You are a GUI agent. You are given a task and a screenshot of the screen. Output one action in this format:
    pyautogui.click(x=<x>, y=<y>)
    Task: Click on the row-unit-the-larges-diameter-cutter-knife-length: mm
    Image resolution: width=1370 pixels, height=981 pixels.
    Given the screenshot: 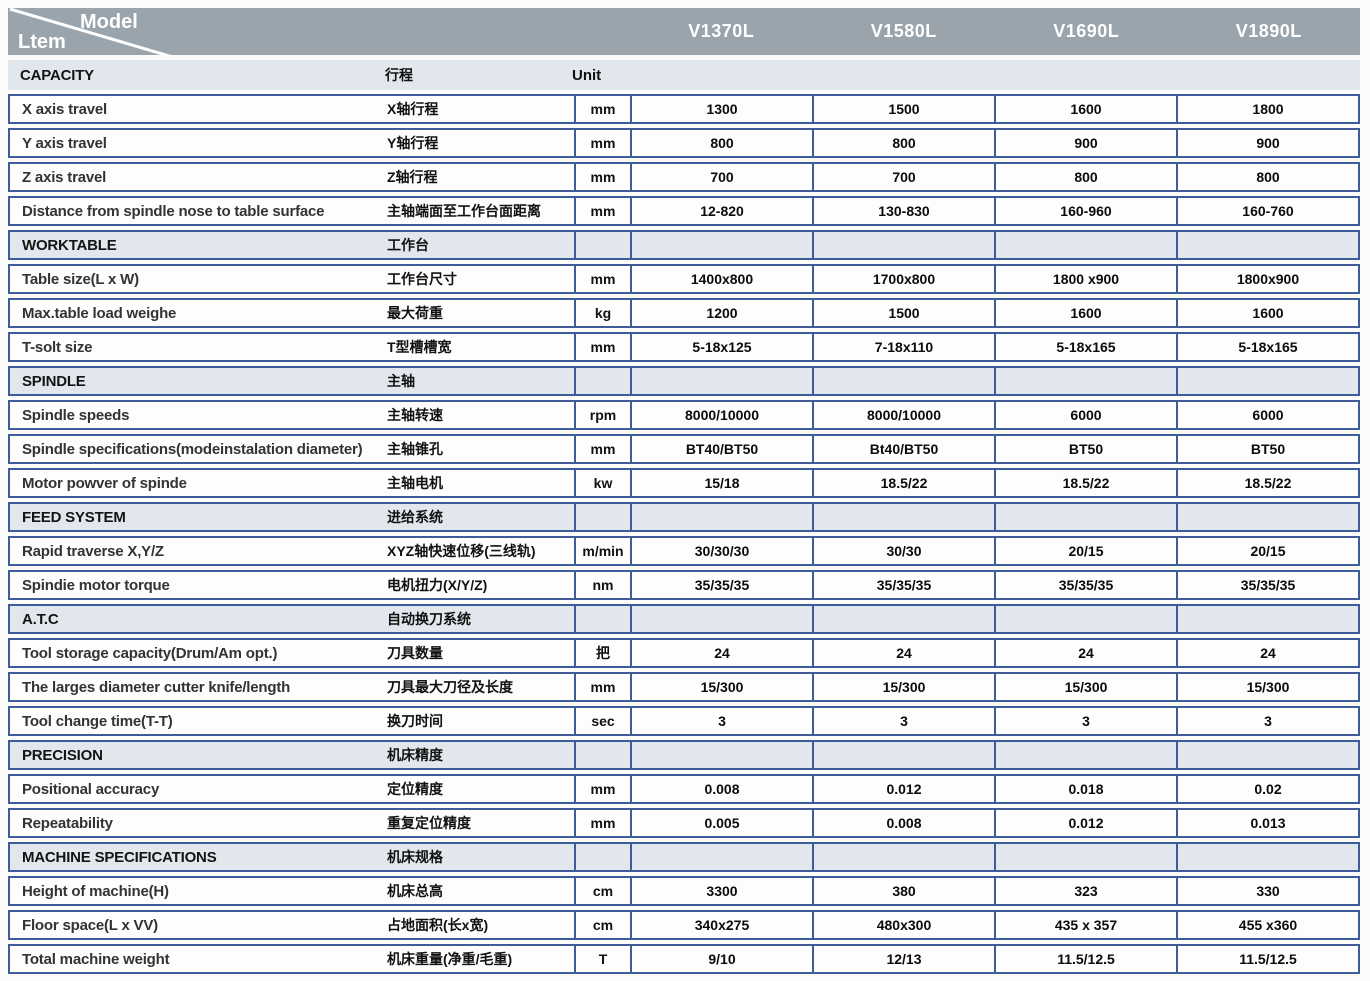 What is the action you would take?
    pyautogui.click(x=603, y=687)
    